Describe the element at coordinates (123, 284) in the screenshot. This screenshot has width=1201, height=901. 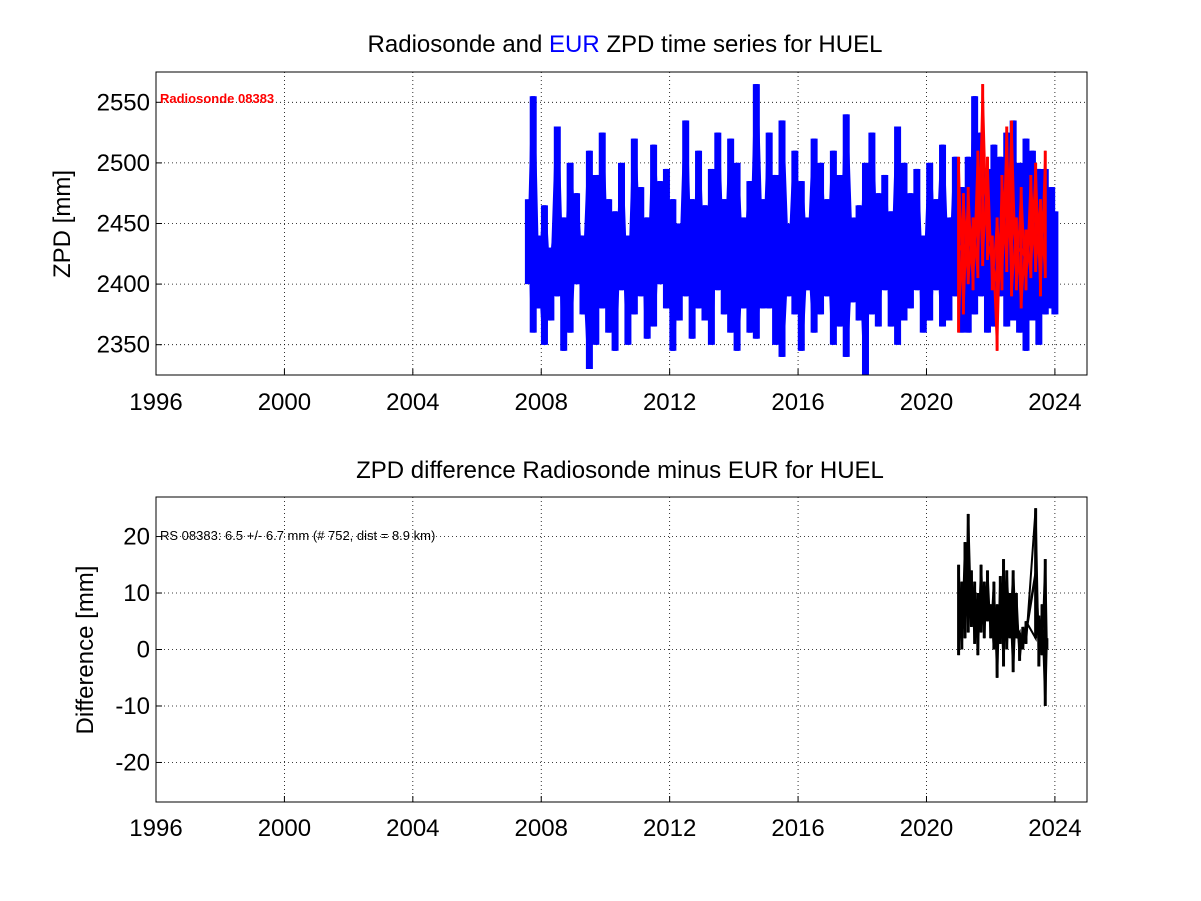
I see `y-tick-label: 2400` at that location.